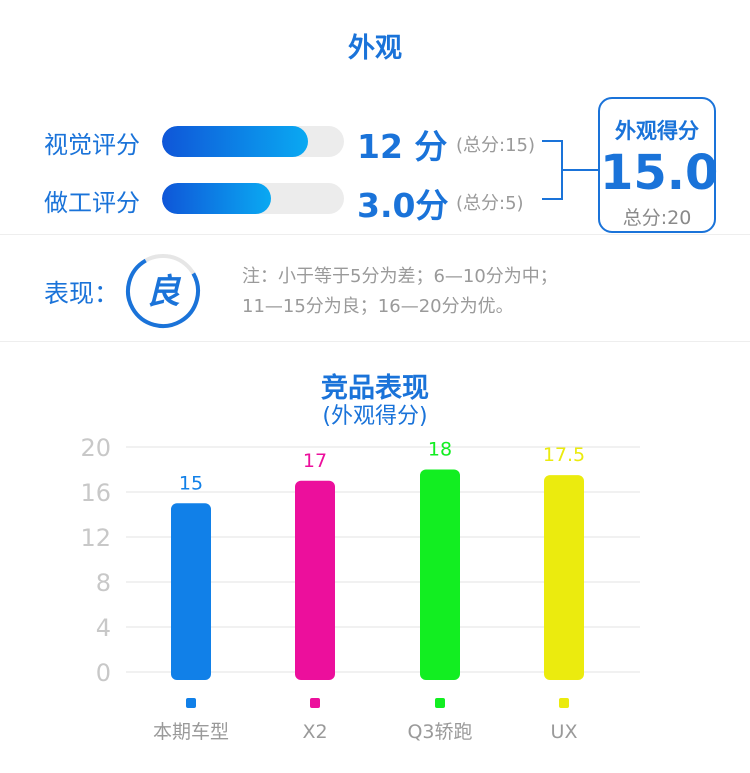  What do you see at coordinates (95, 538) in the screenshot?
I see `y-tick-label: 12` at bounding box center [95, 538].